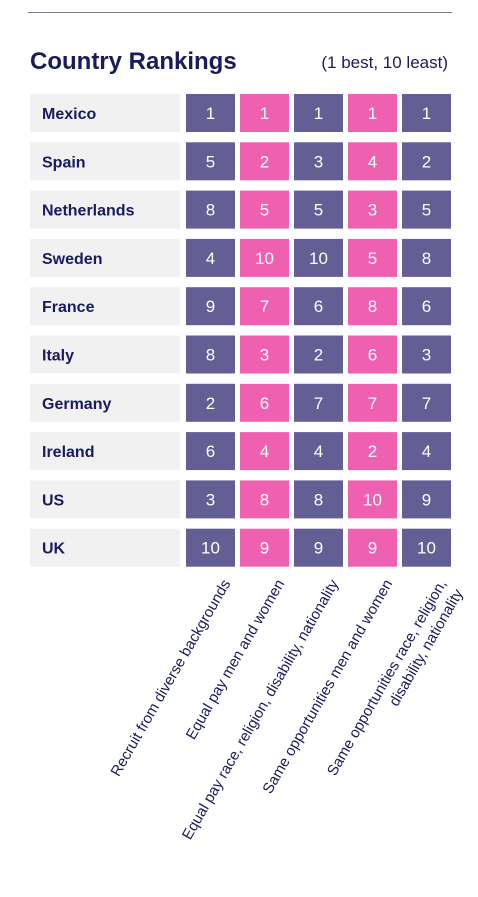  What do you see at coordinates (53, 500) in the screenshot?
I see `row-label-us: US` at bounding box center [53, 500].